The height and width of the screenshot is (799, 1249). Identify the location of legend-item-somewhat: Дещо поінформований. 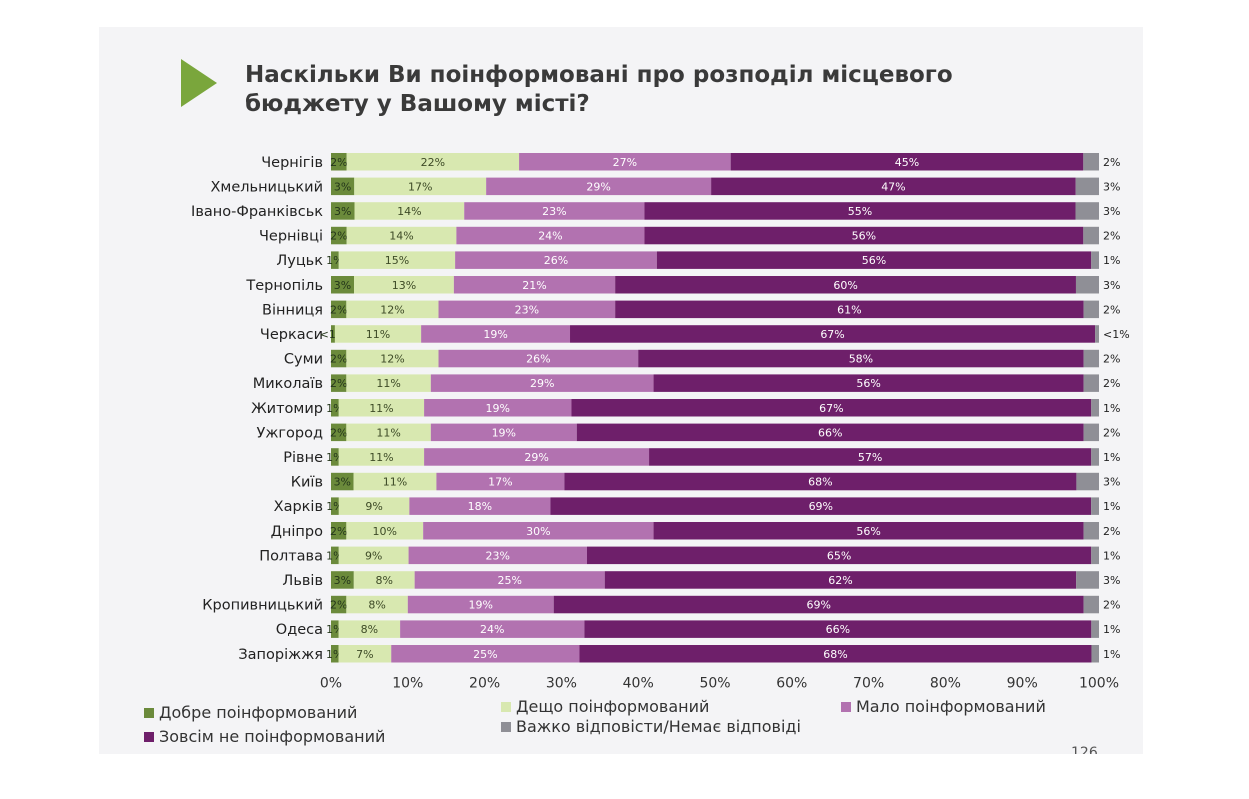
(605, 706).